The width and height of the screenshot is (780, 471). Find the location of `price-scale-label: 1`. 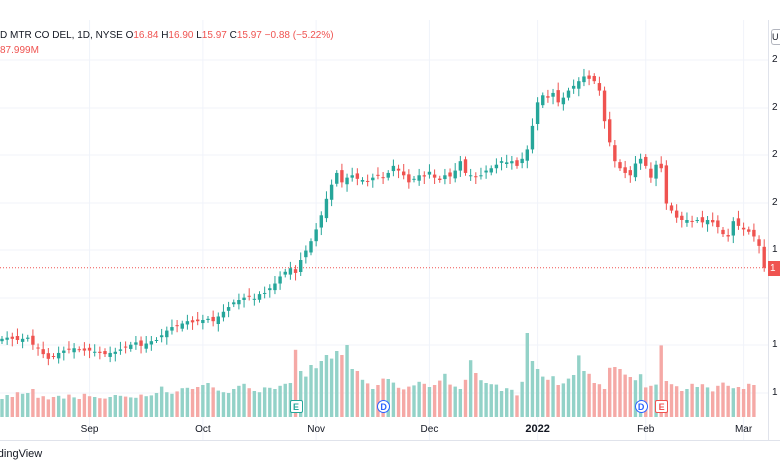

price-scale-label: 1 is located at coordinates (775, 392).